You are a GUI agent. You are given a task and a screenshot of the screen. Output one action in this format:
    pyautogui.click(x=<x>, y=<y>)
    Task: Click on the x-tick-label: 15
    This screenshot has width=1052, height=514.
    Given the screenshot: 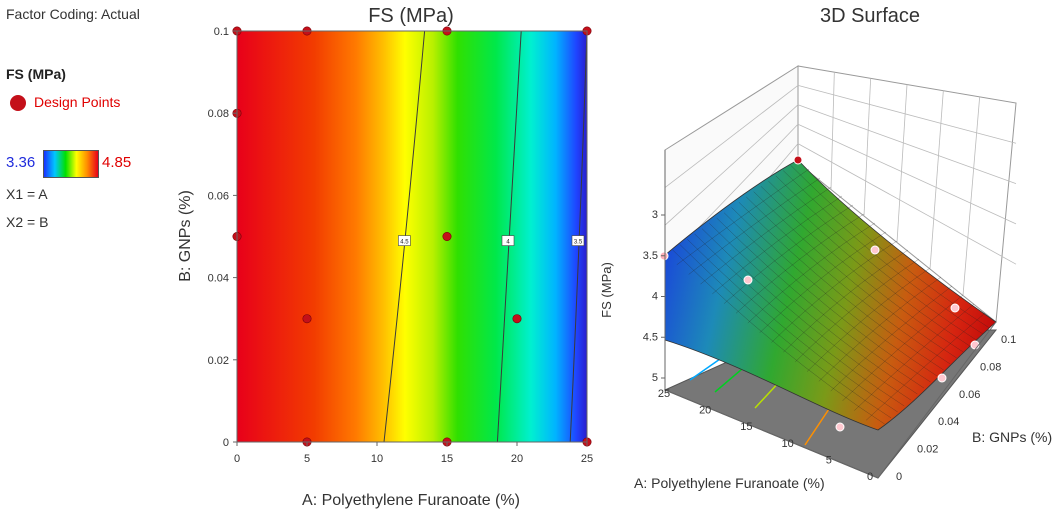 What is the action you would take?
    pyautogui.click(x=447, y=459)
    